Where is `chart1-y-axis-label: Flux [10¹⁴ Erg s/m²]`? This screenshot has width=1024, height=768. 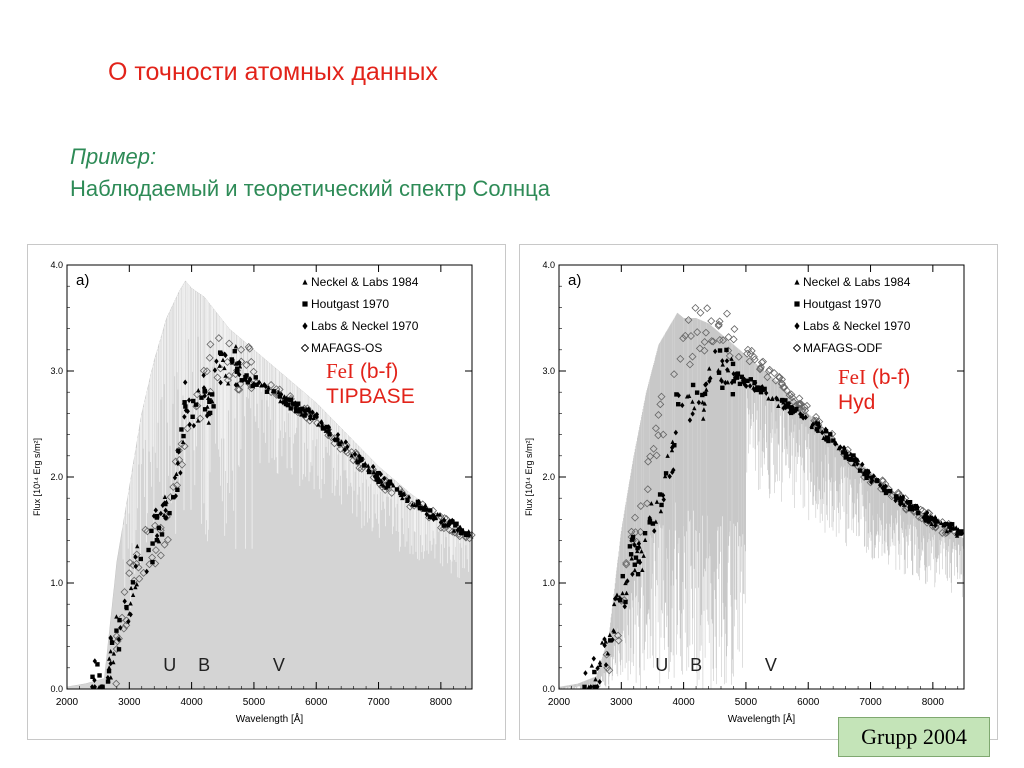
chart1-y-axis-label: Flux [10¹⁴ Erg s/m²] is located at coordinates (529, 477).